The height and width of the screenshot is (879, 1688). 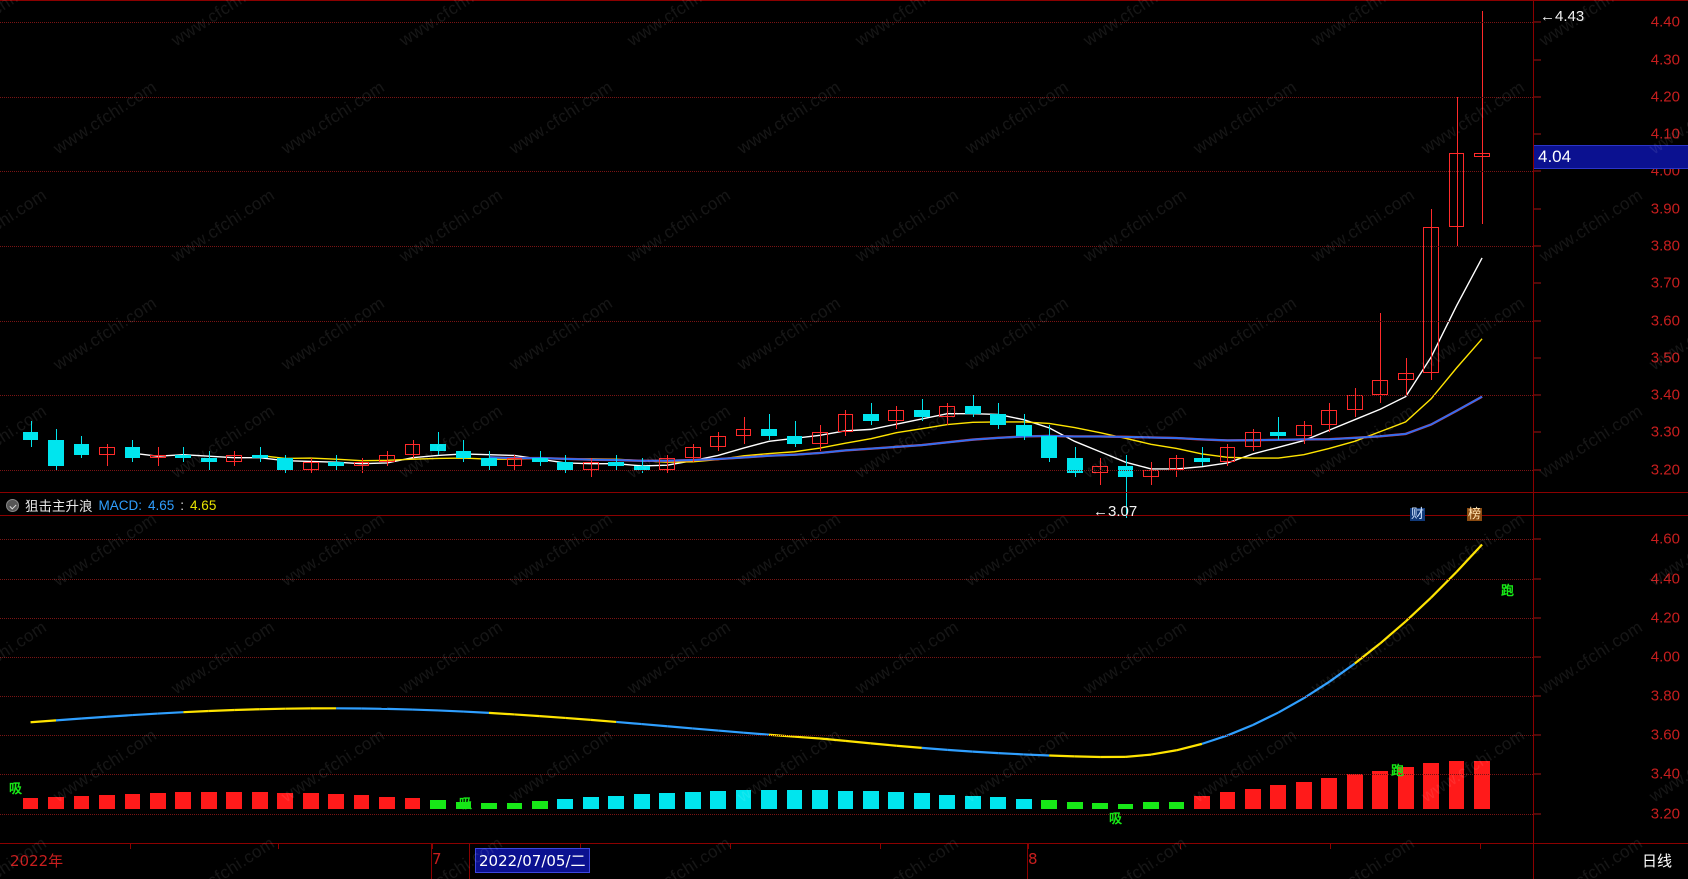 I want to click on mark-xi-3: 吸, so click(x=1116, y=819).